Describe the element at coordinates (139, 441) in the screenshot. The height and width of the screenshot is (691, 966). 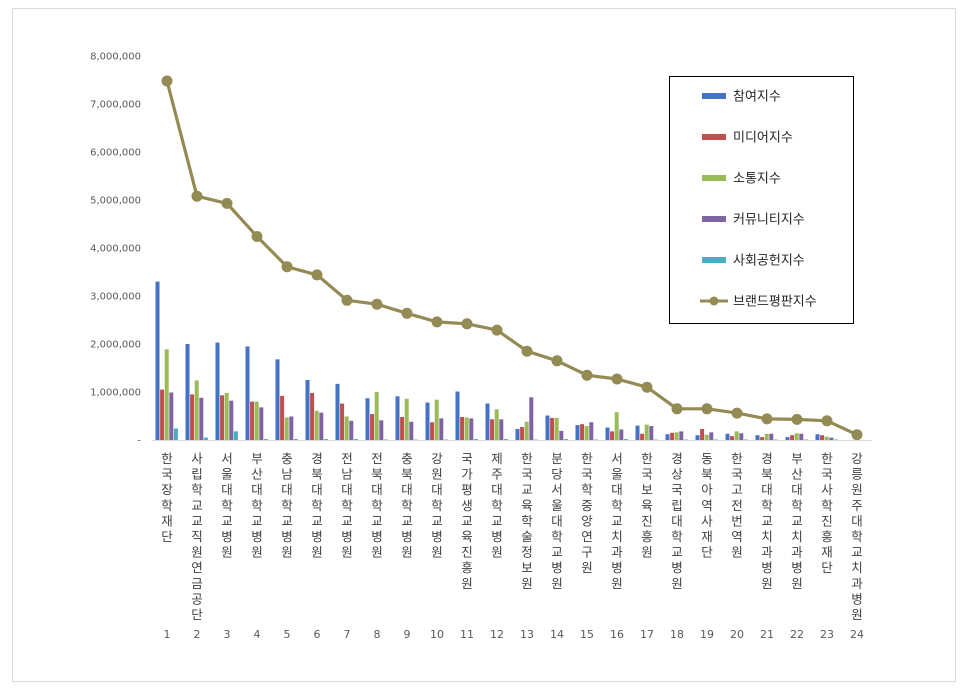
I see `y-tick-label: -` at that location.